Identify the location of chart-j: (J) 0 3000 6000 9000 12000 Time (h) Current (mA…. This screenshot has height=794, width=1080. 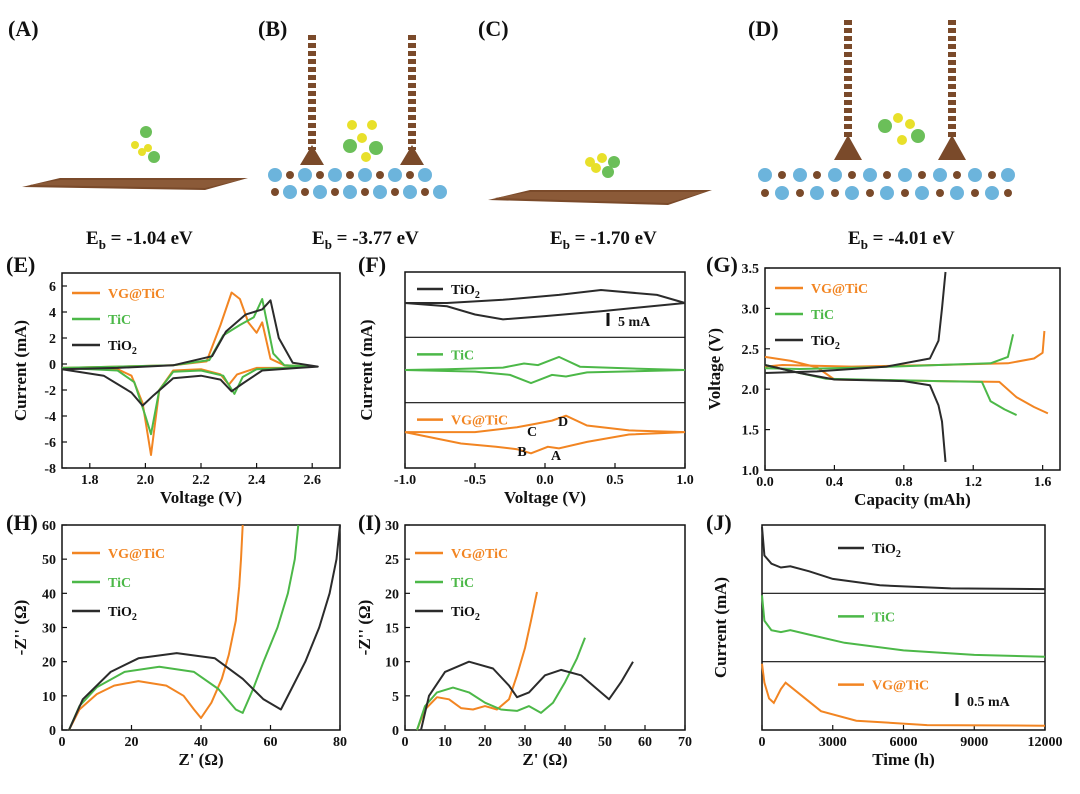
(884, 639).